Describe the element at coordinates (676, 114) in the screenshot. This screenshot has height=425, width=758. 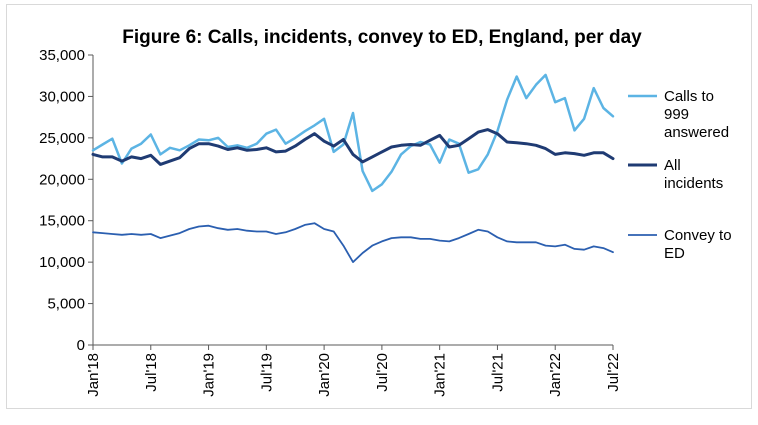
I see `legend-label: 999` at that location.